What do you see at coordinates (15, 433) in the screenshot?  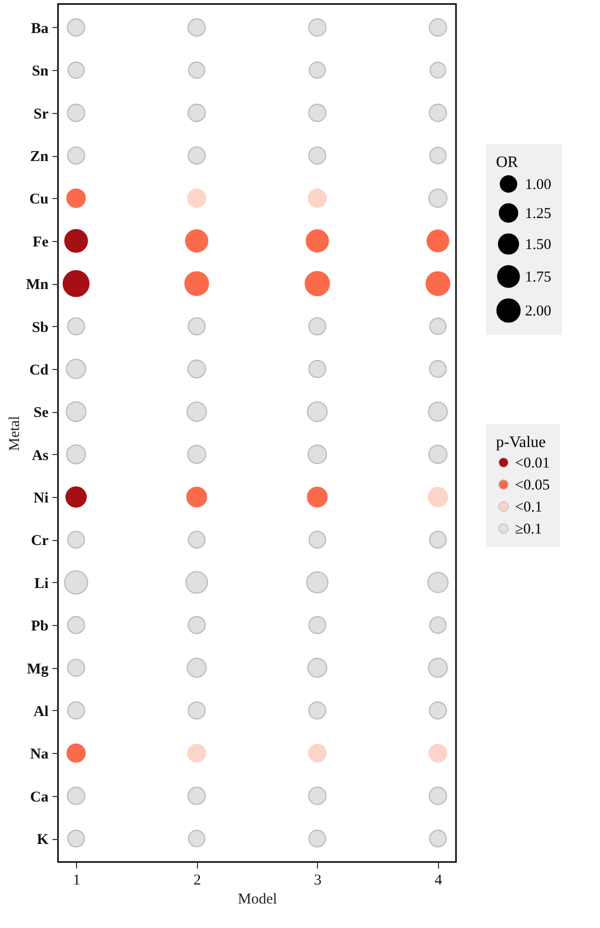 I see `y-axis-title: Metal` at bounding box center [15, 433].